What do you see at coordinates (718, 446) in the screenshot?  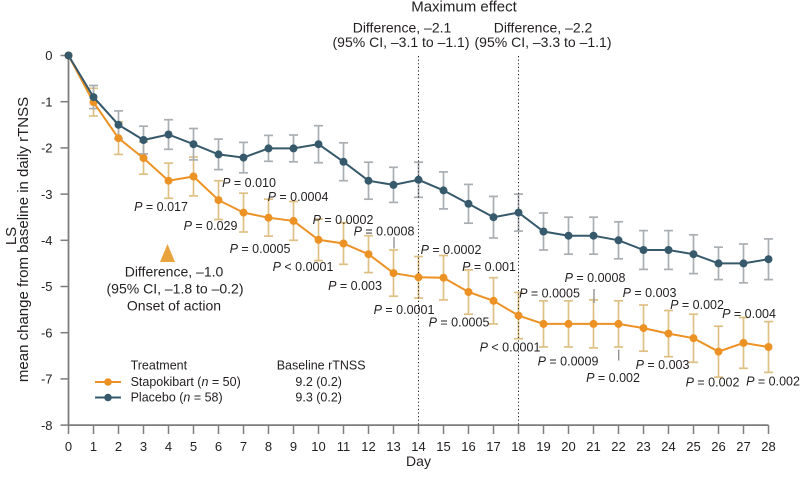 I see `svg-text: 26` at bounding box center [718, 446].